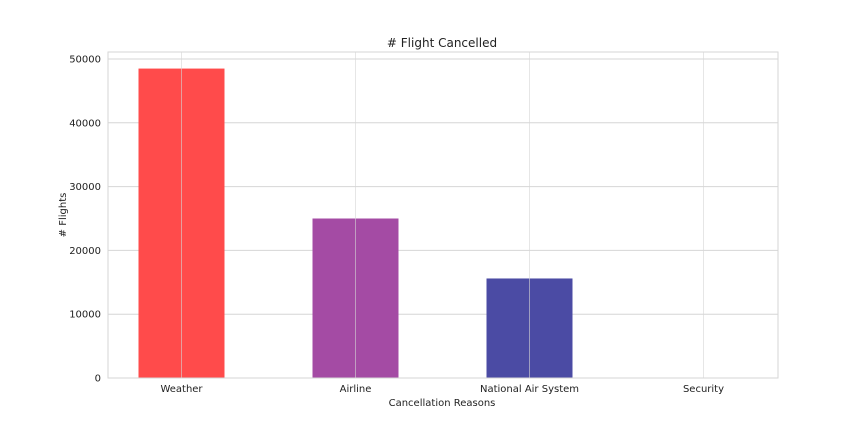 This screenshot has height=432, width=864. Describe the element at coordinates (85, 315) in the screenshot. I see `y-tick-label: 10000` at that location.